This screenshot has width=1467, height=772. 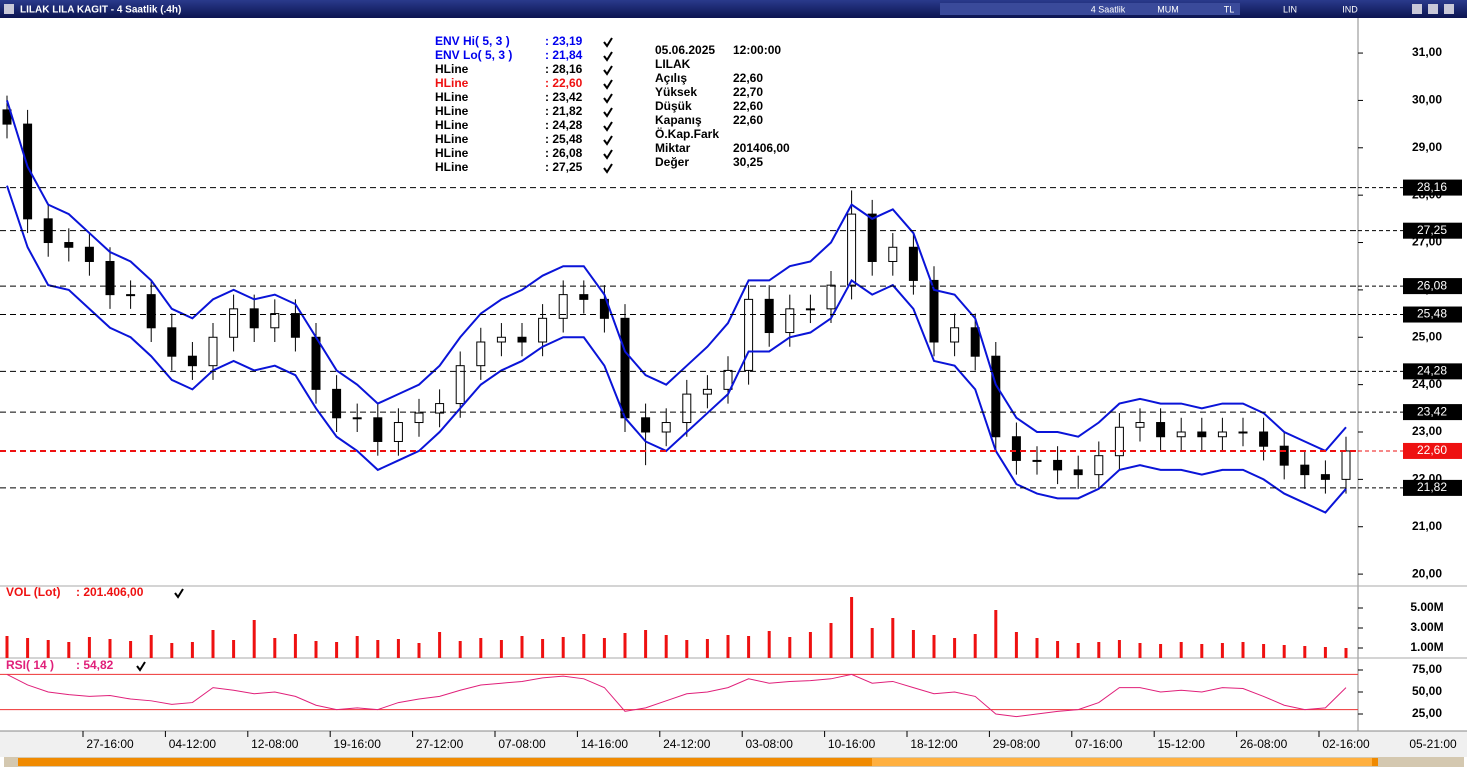 I want to click on toolbar-icons, so click(x=1090, y=9).